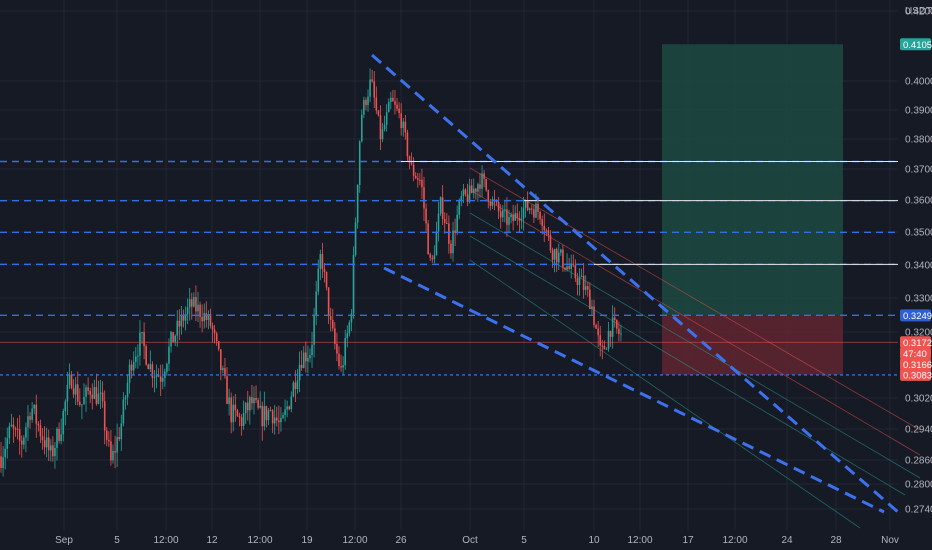  What do you see at coordinates (594, 540) in the screenshot?
I see `time-tick-label: 10` at bounding box center [594, 540].